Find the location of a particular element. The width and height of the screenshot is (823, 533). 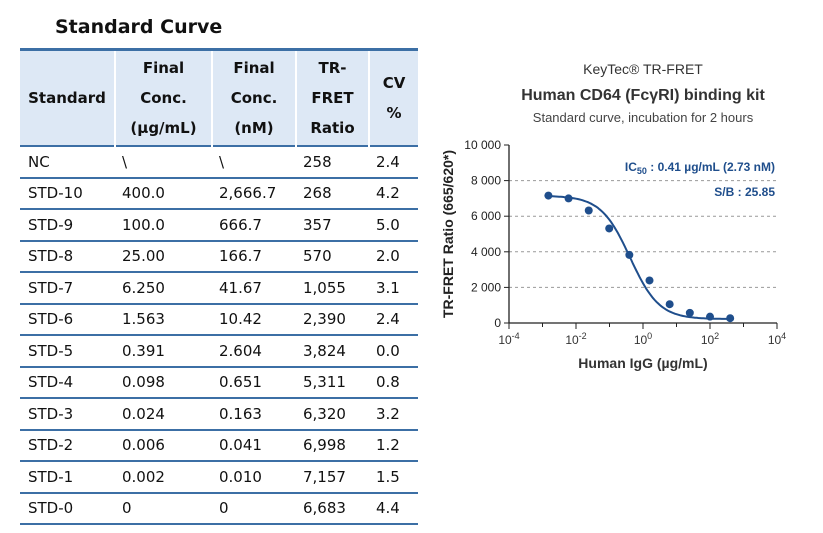

table-row: STD-8 25.00 166.7 570 2.0 is located at coordinates (219, 256).